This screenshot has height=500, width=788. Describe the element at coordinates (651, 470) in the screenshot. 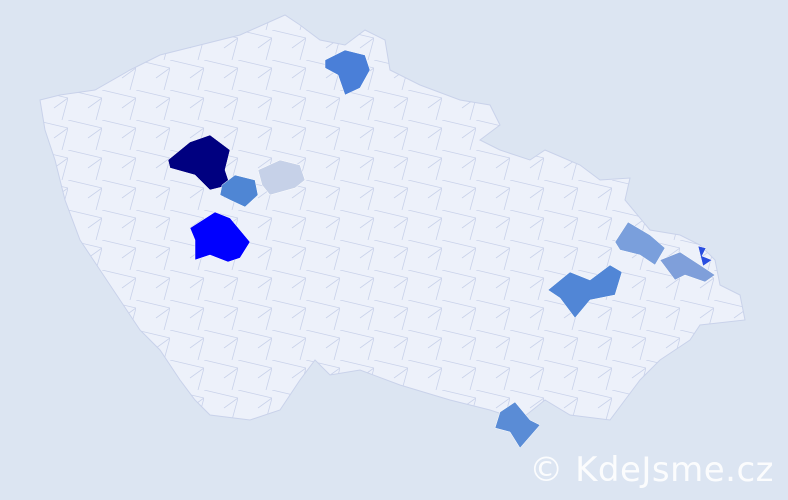

I see `watermark: © KdeJsme.cz` at that location.